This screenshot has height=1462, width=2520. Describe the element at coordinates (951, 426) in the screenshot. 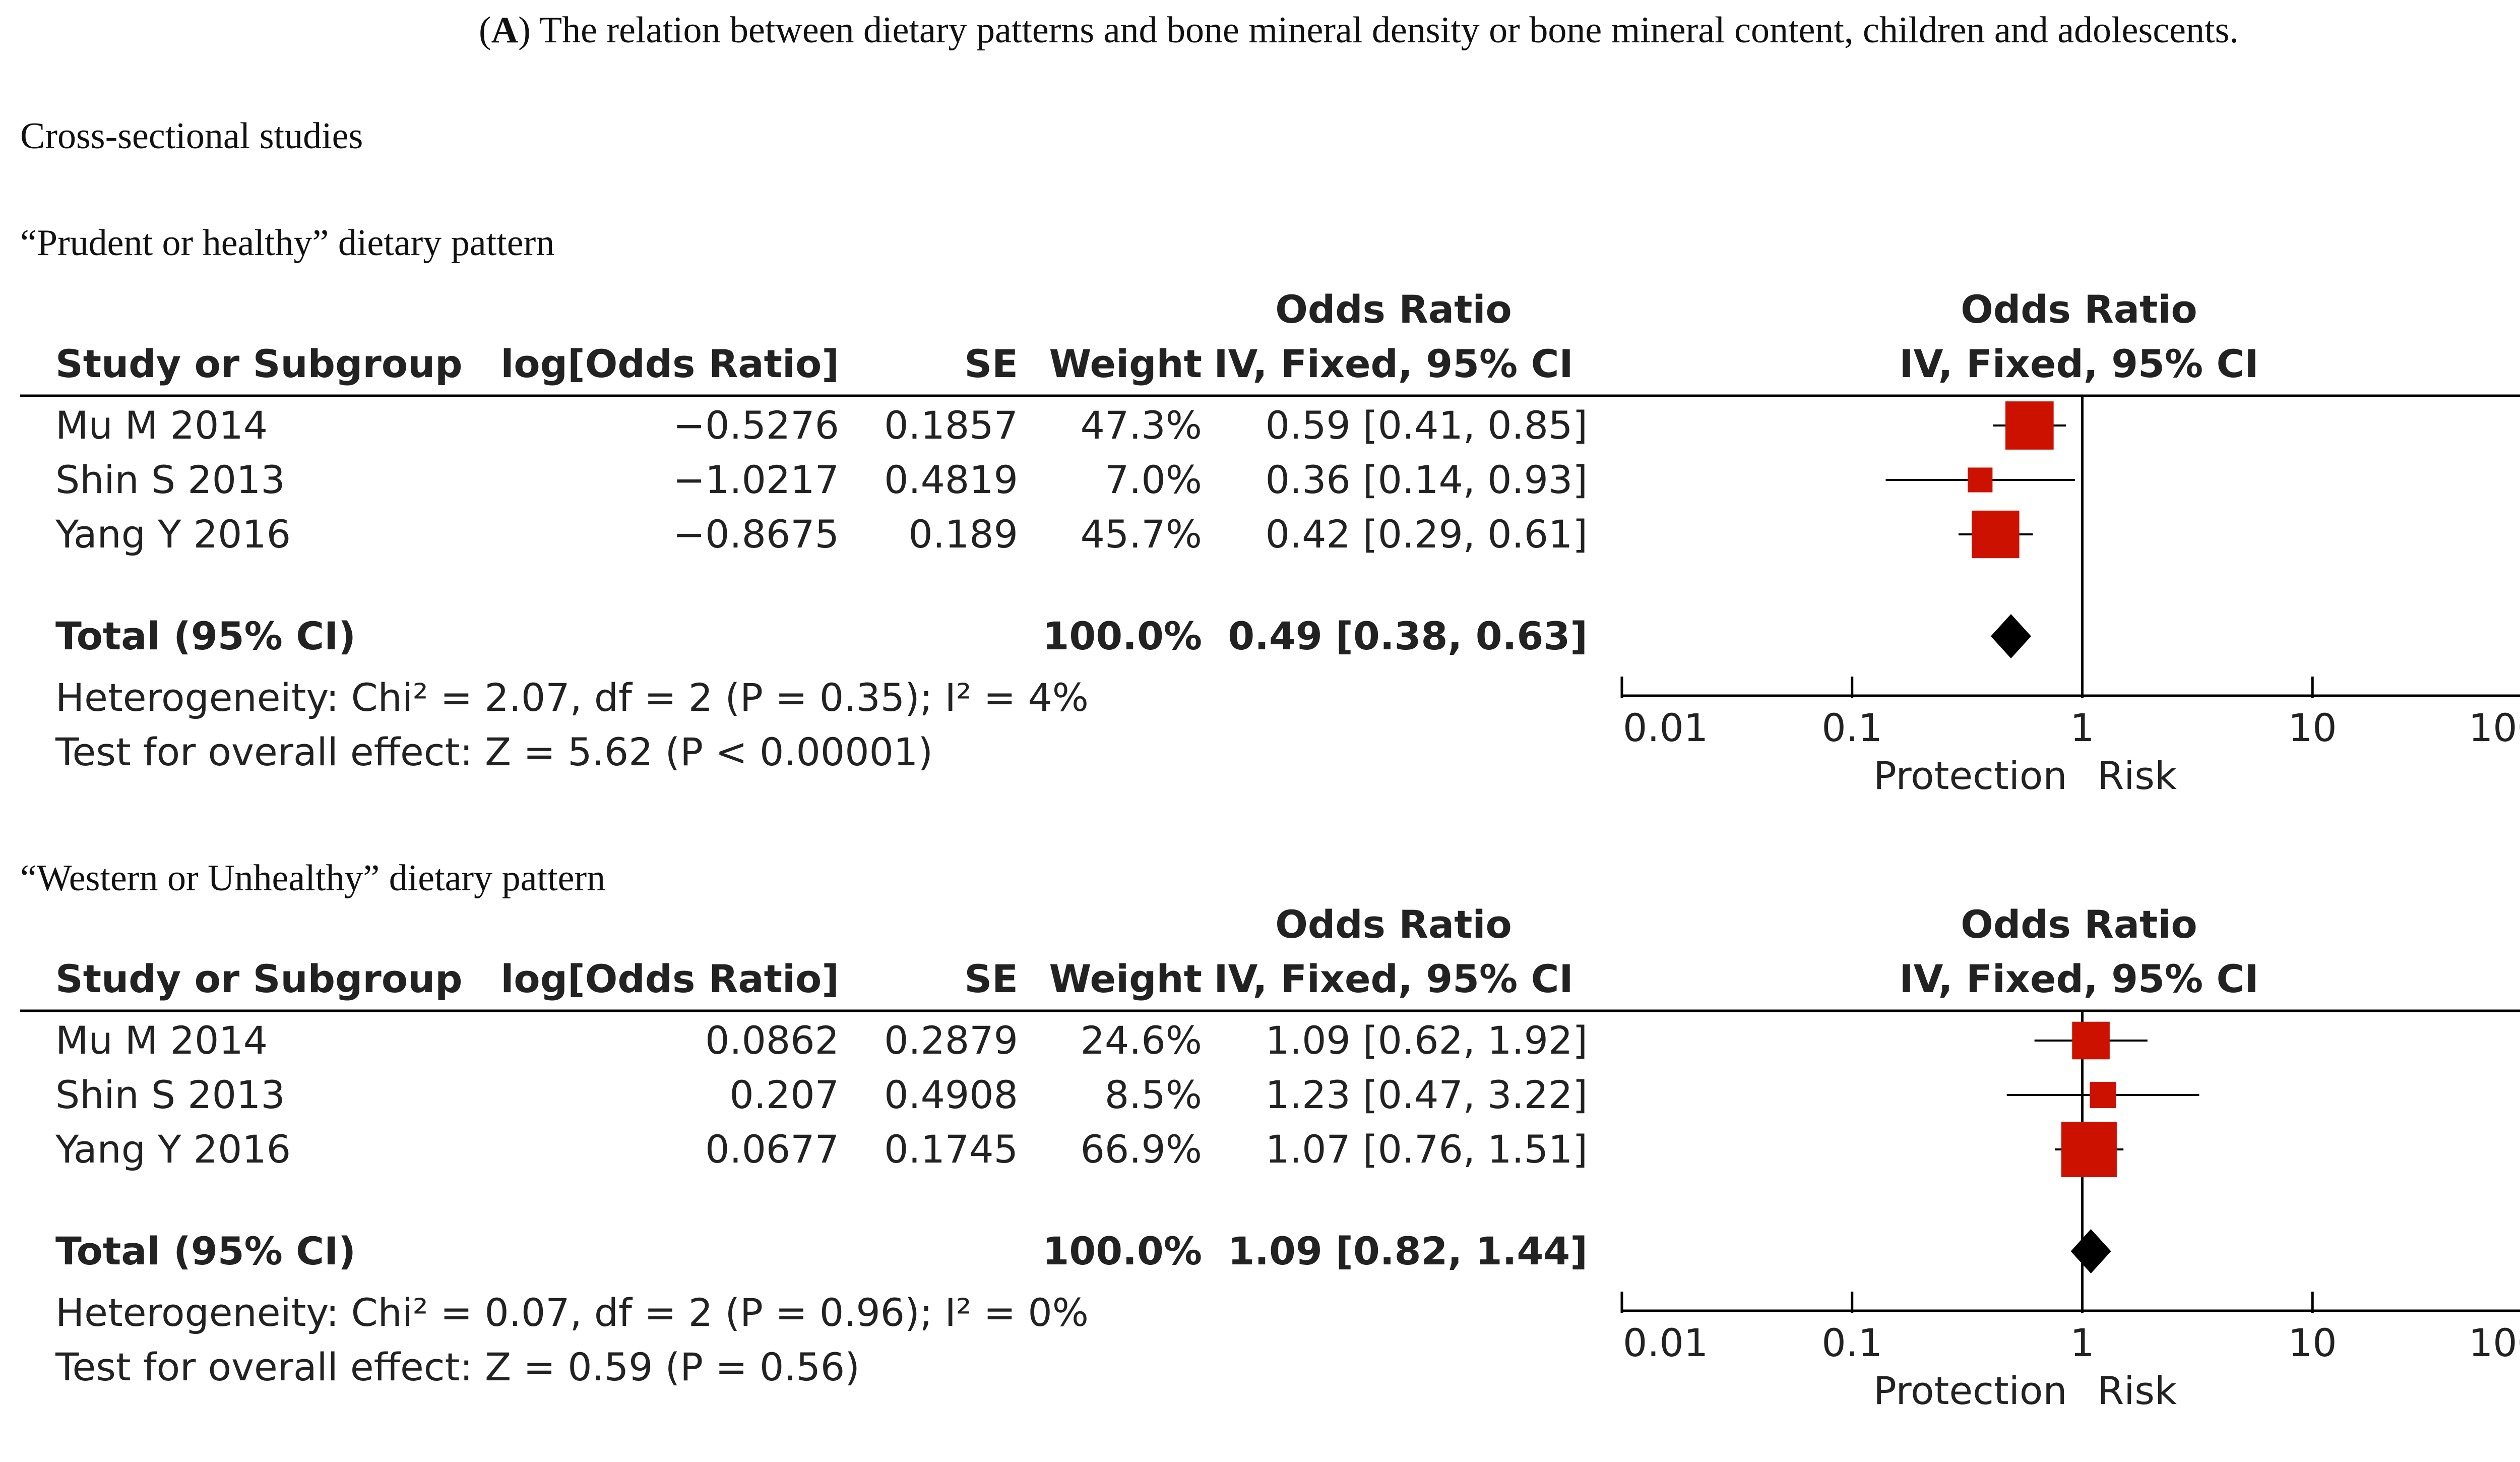

I see `study-se: 0.1857` at that location.